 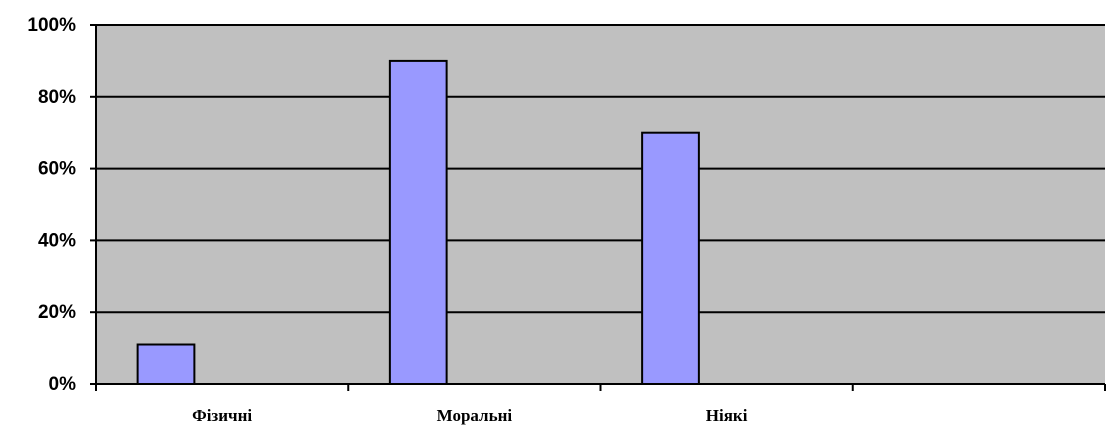 I want to click on y-tick-label: 60%, so click(x=57, y=169).